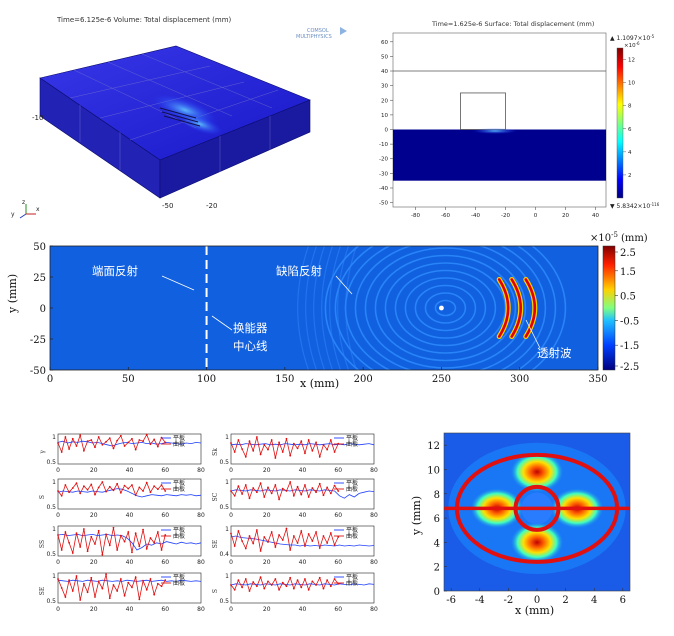 The image size is (674, 636). Describe the element at coordinates (130, 270) in the screenshot. I see `annotation-bg-end-reflection` at that location.